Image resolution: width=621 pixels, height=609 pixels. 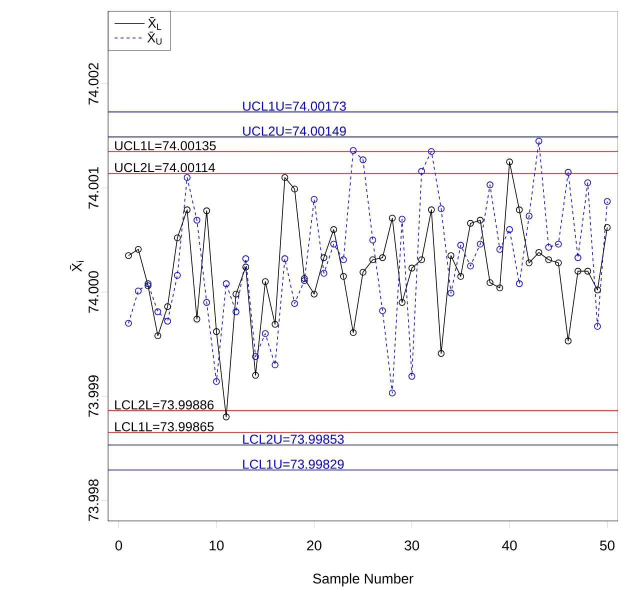 I want to click on x-tick-label: 40, so click(x=509, y=545).